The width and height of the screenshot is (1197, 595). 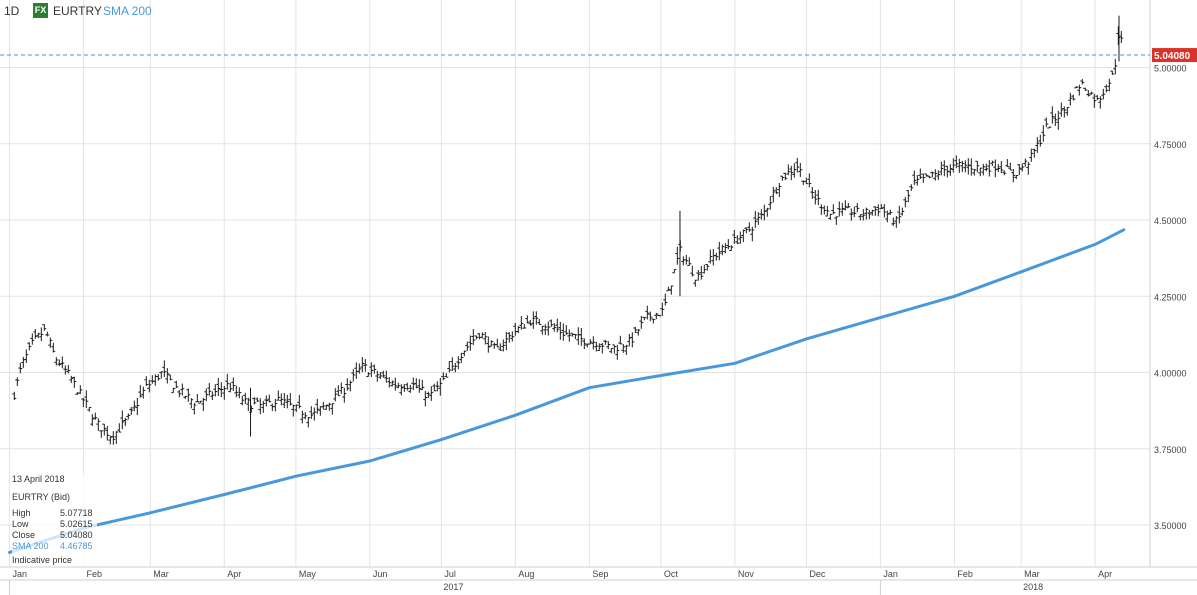 I want to click on info-note: Indicative price, so click(x=42, y=560).